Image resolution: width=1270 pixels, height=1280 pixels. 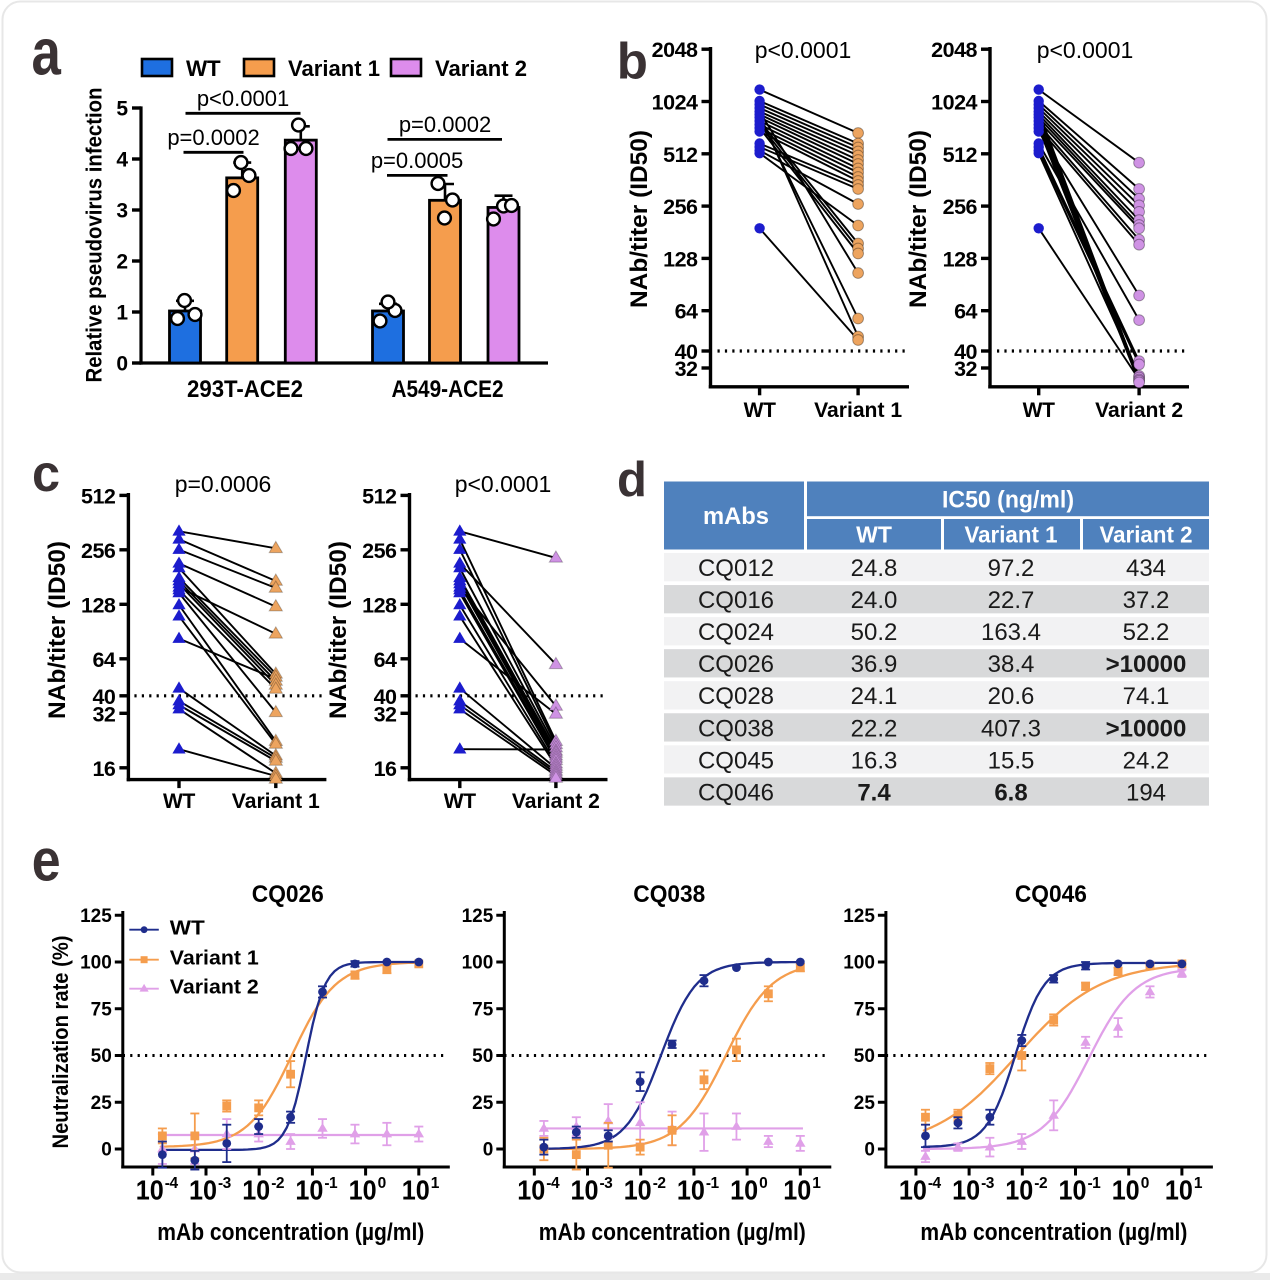 I want to click on svg-text: p=0.0006, so click(x=223, y=484).